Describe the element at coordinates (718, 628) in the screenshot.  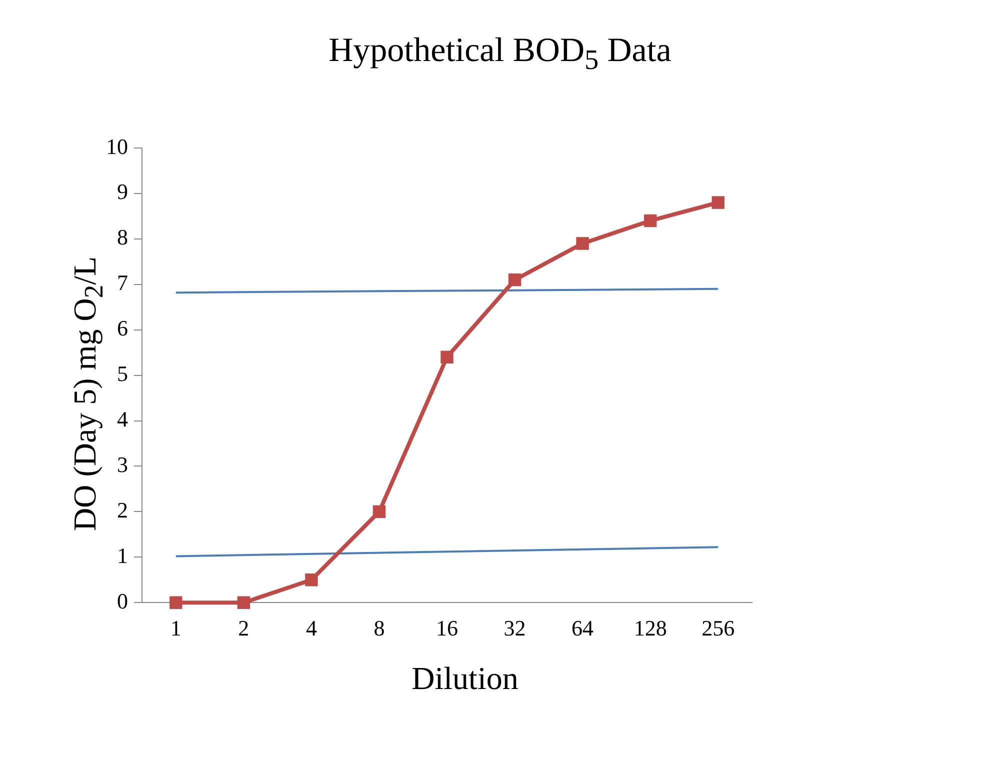
I see `x-tick-label: 256` at that location.